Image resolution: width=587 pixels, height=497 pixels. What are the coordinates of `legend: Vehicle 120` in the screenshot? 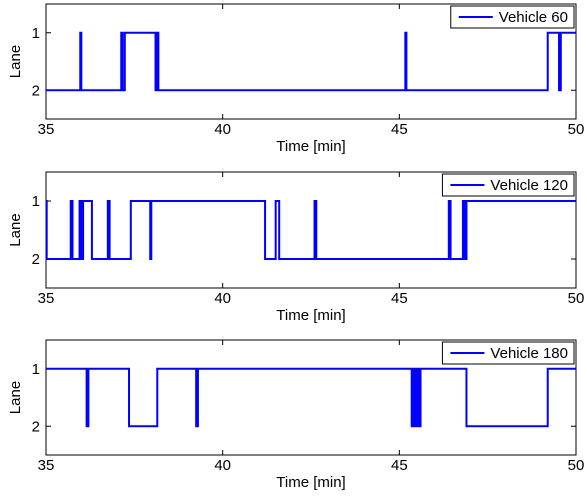 It's located at (508, 185).